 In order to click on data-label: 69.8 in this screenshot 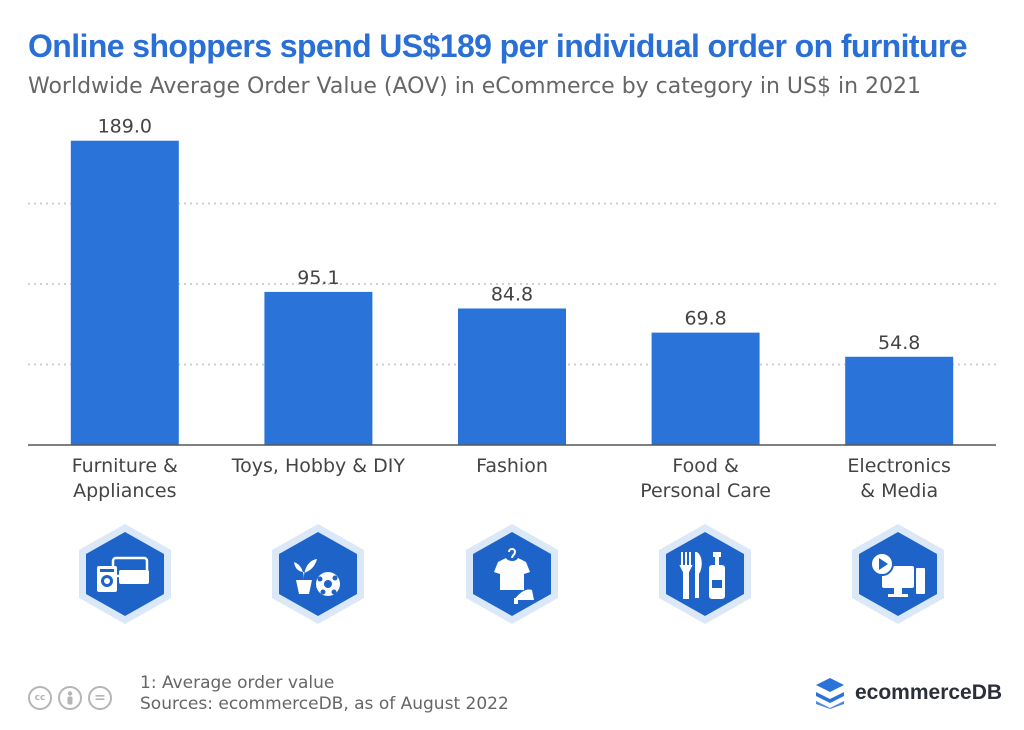, I will do `click(705, 319)`.